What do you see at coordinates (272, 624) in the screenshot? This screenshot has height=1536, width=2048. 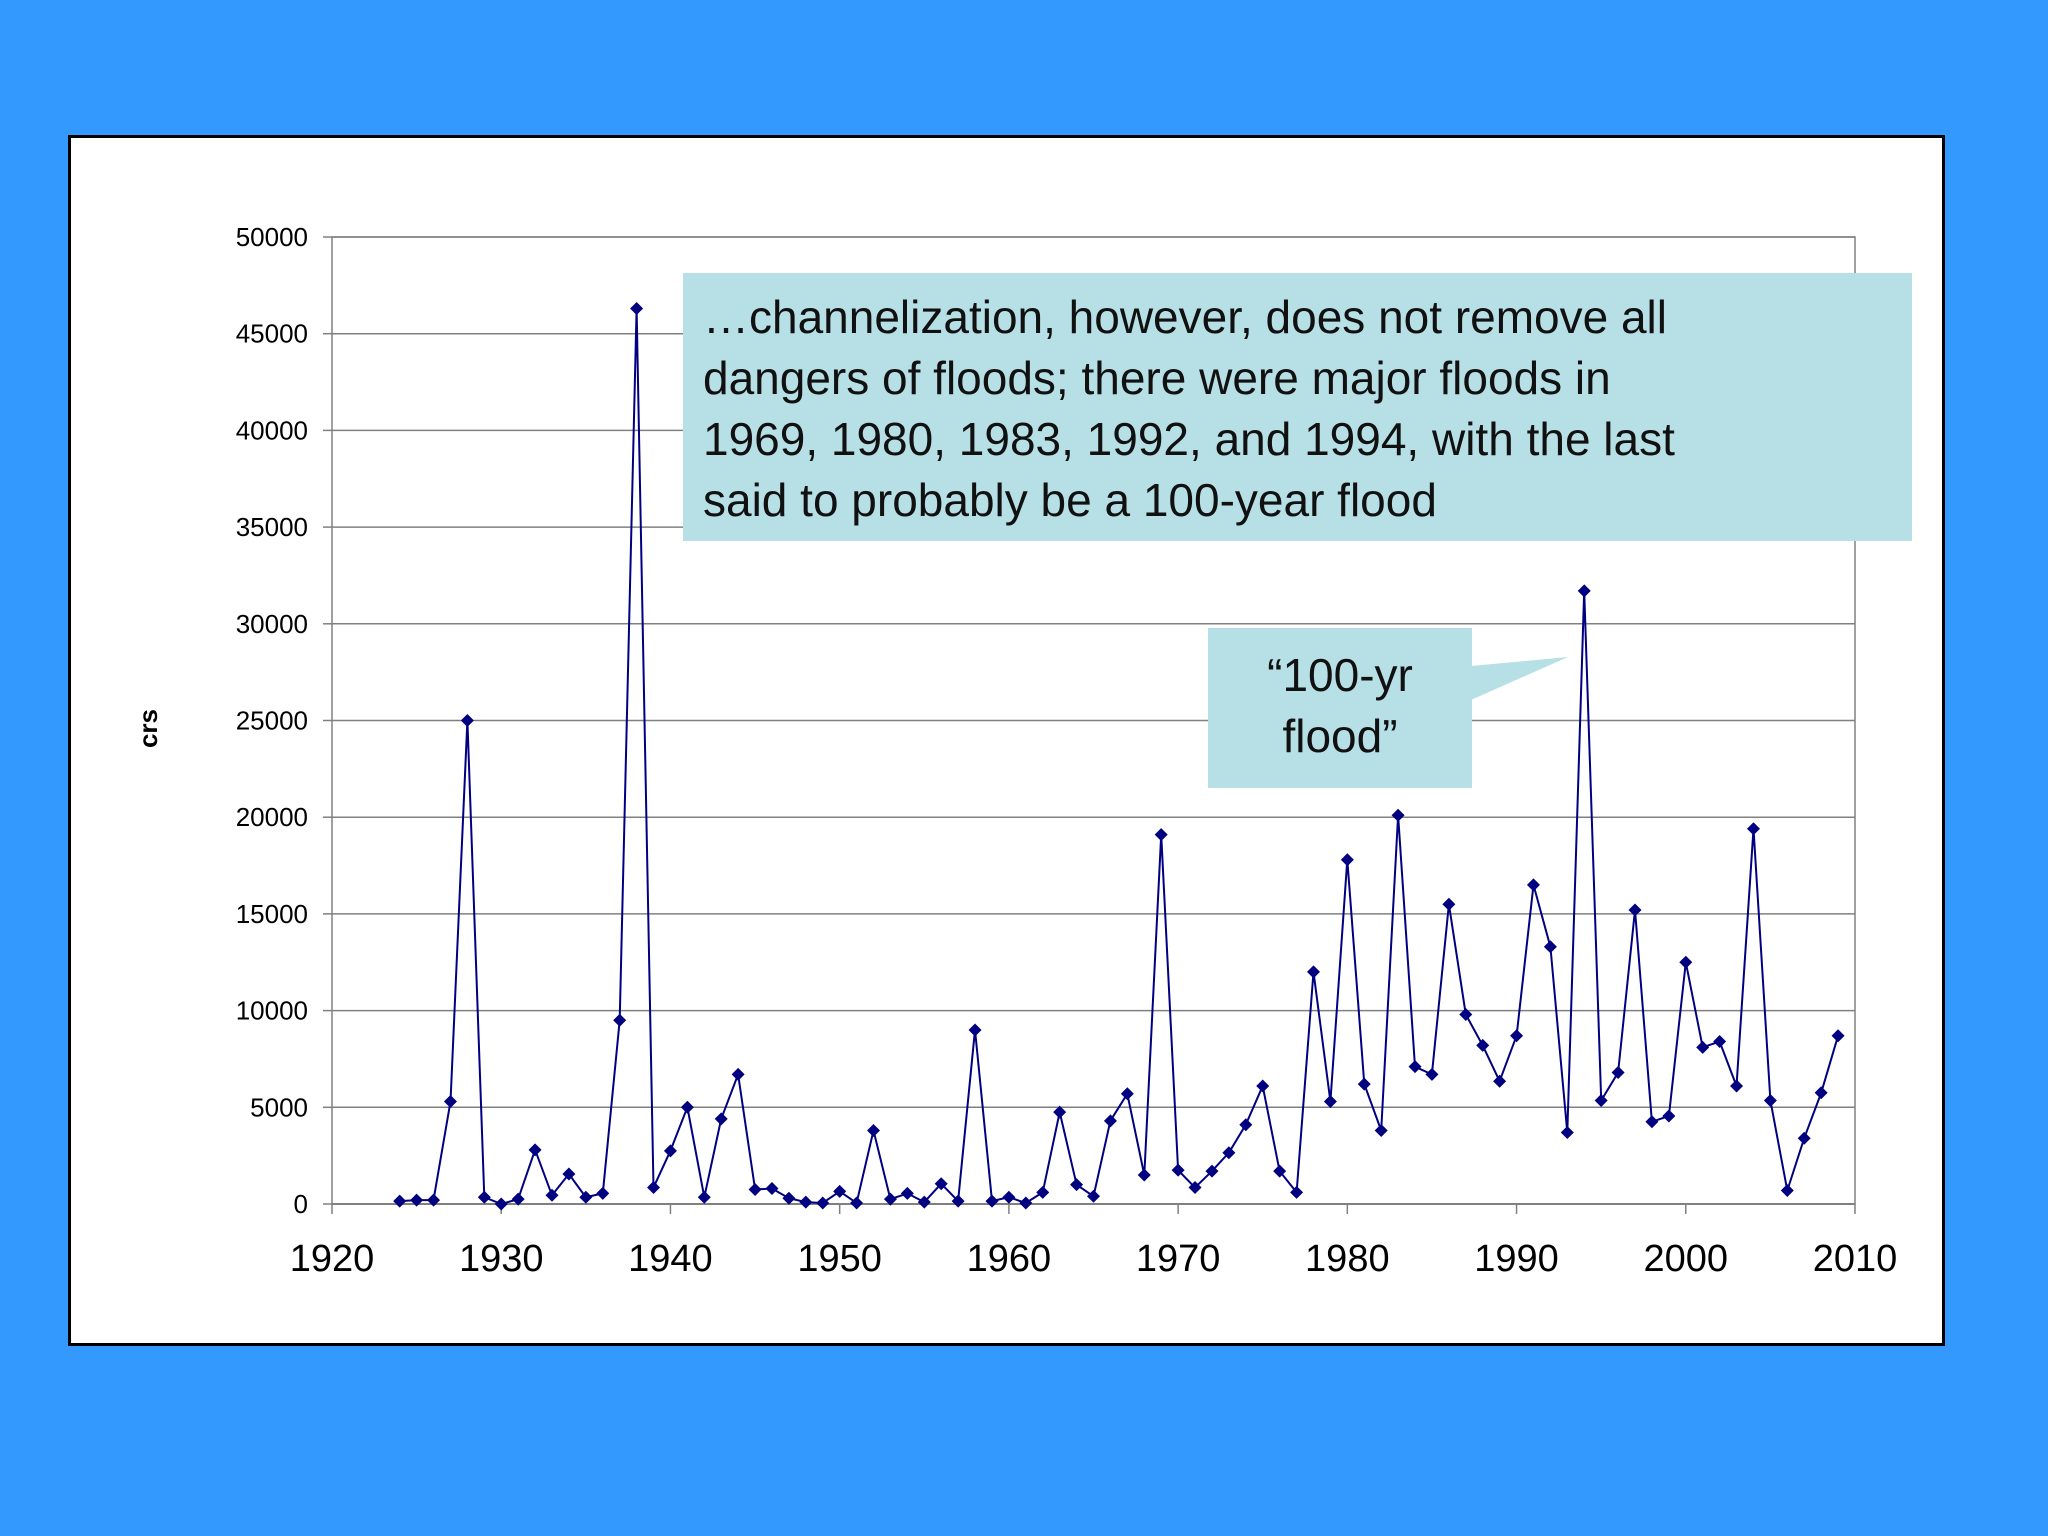 I see `y-tick-label: 30000` at bounding box center [272, 624].